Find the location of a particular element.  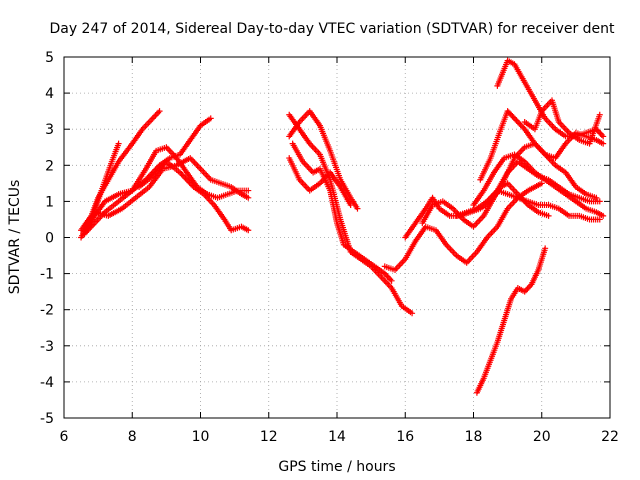

x-tick-labels: 6 8 10 12 14 16 18 20 22 is located at coordinates (339, 437).